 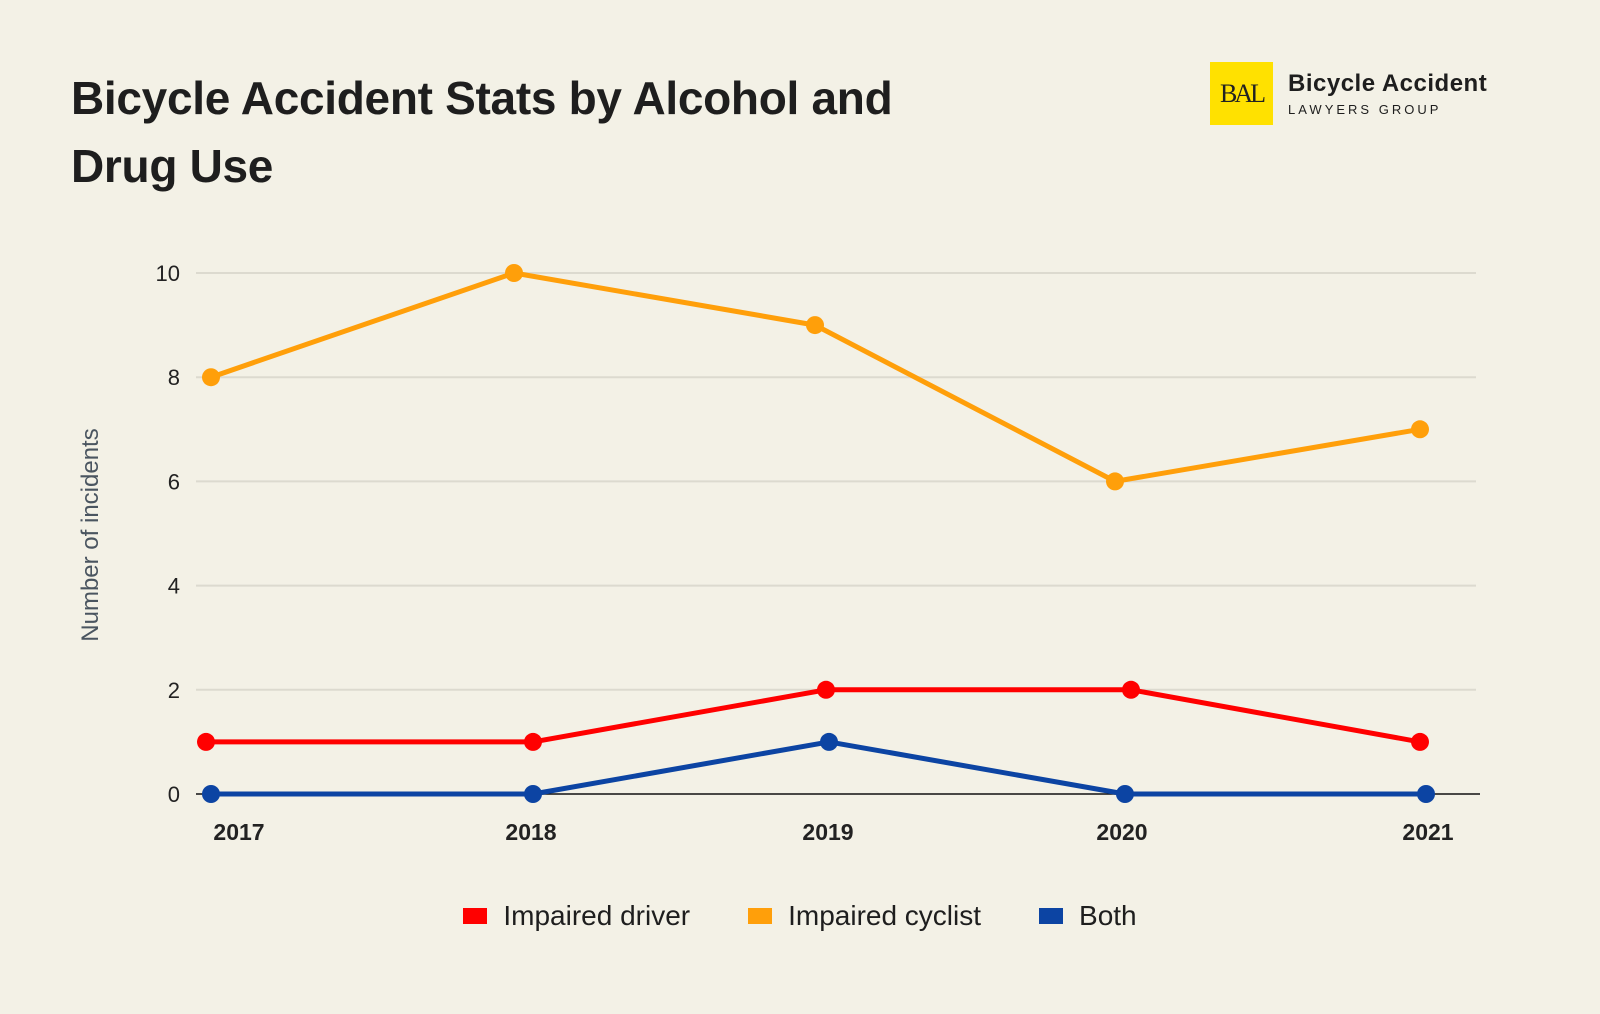 I want to click on series-line-both, so click(x=818, y=768).